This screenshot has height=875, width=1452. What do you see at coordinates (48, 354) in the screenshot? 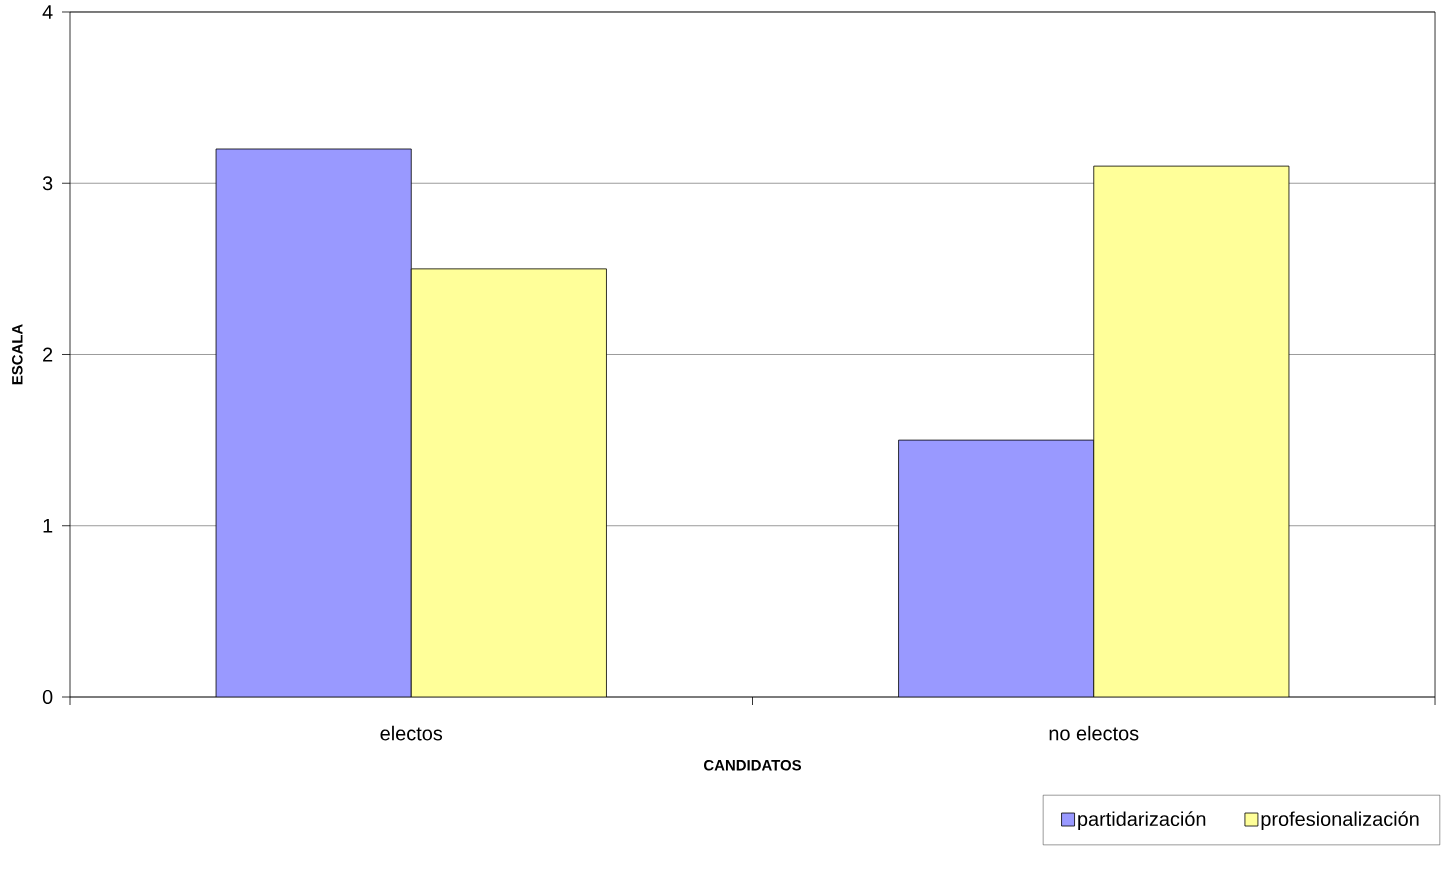
I see `y-tick-label: 2` at bounding box center [48, 354].